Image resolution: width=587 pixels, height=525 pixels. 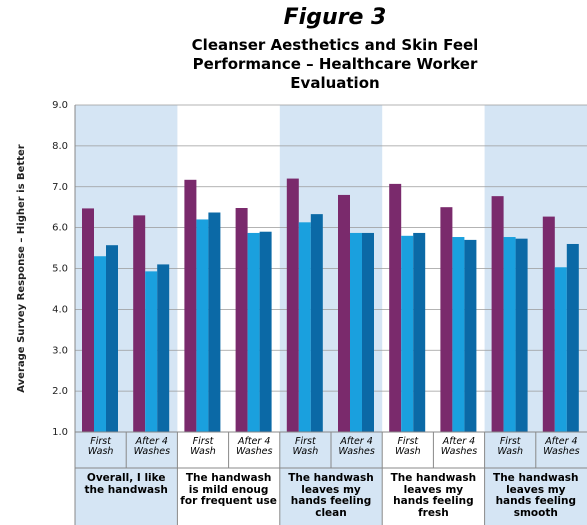 I want to click on y-tick-label: 5.0, so click(x=60, y=269).